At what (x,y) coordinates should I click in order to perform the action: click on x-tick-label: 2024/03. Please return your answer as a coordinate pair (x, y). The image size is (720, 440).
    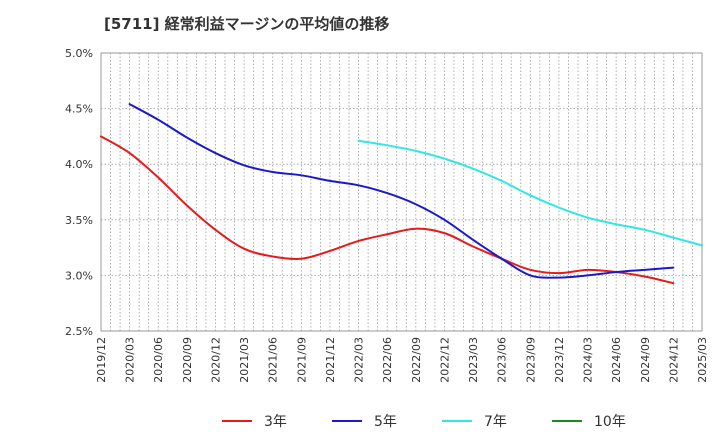
    Looking at the image, I should click on (588, 360).